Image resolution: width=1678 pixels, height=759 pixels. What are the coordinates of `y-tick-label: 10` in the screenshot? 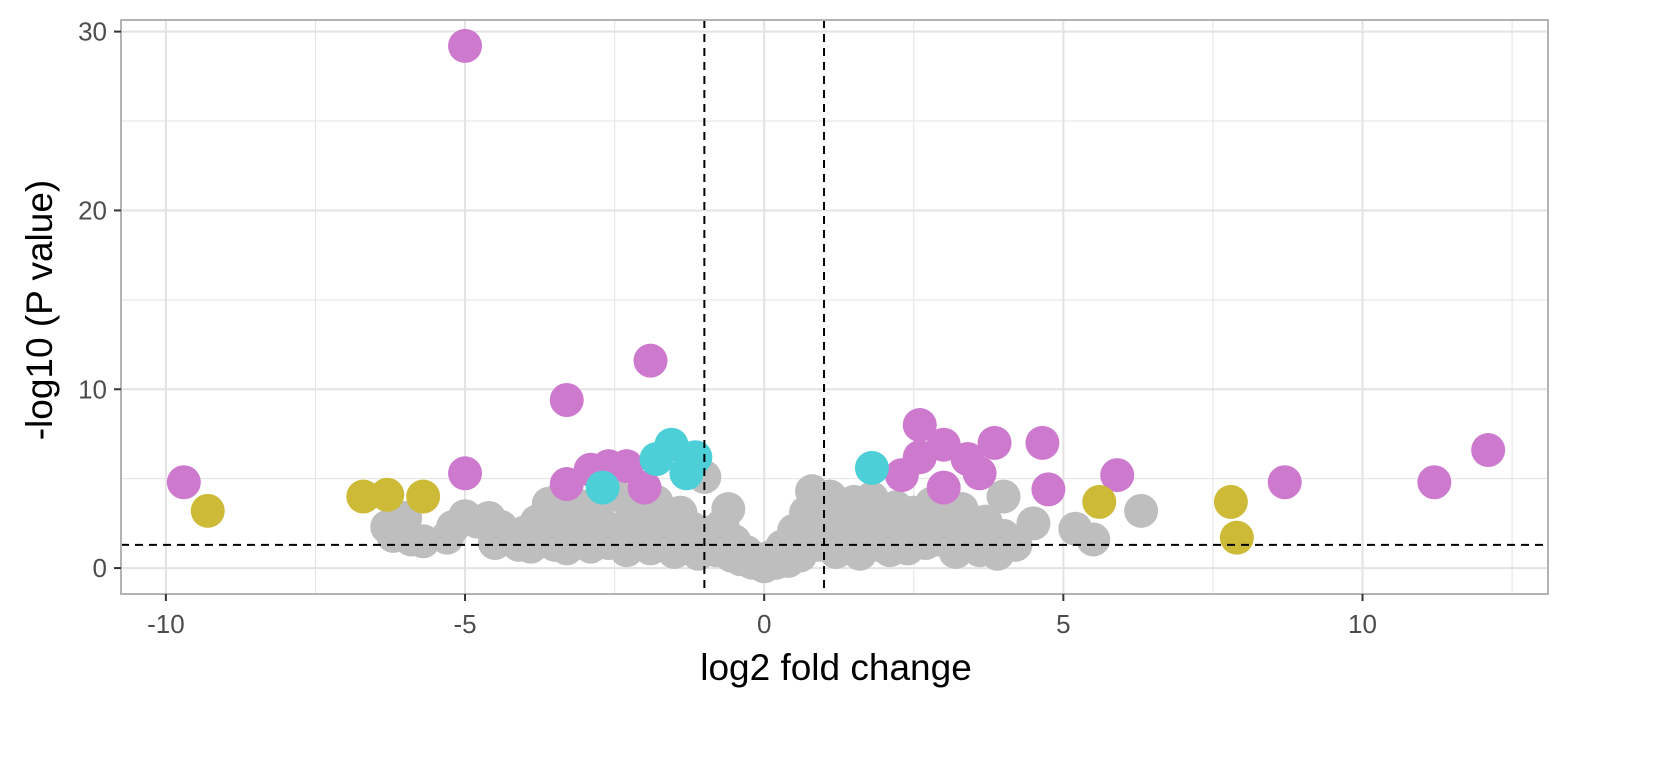 It's located at (92, 389).